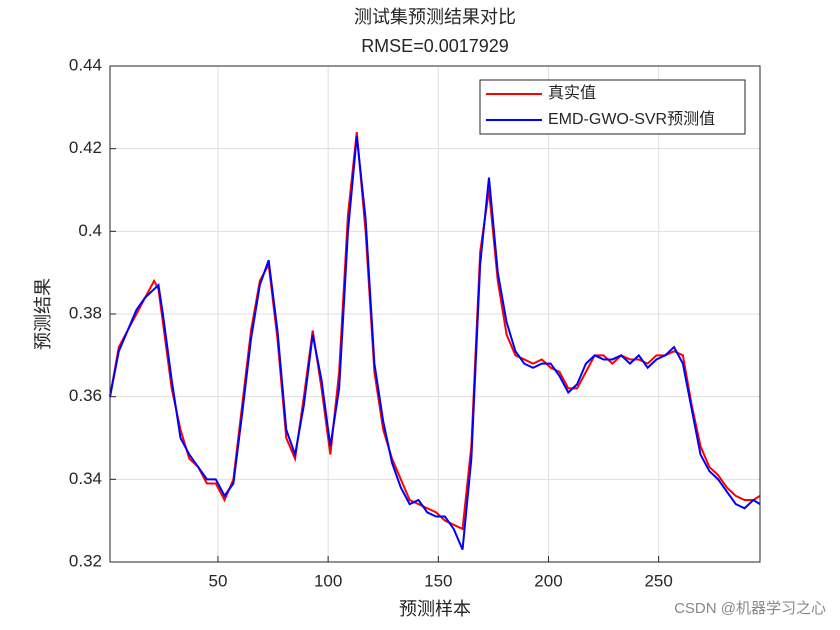 This screenshot has width=840, height=630. I want to click on legend-label: 真实值, so click(572, 93).